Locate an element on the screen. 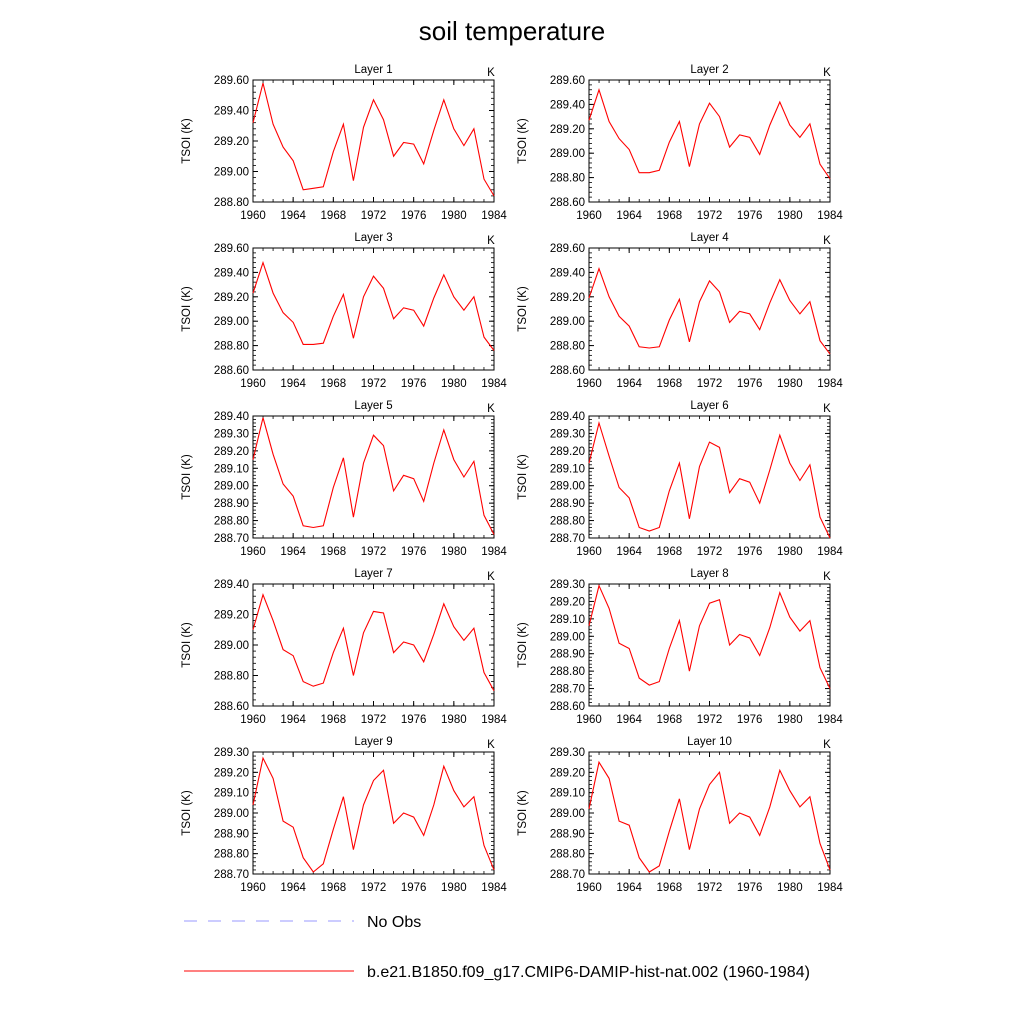 This screenshot has width=1024, height=1024. legend-obs-label: No Obs is located at coordinates (394, 922).